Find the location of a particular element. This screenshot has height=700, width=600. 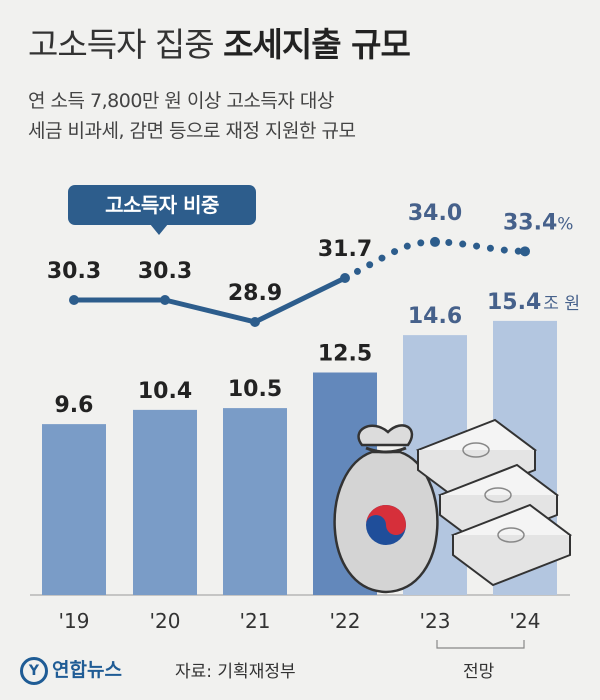

yonhap-logo: Y 연합뉴스 is located at coordinates (71, 670).